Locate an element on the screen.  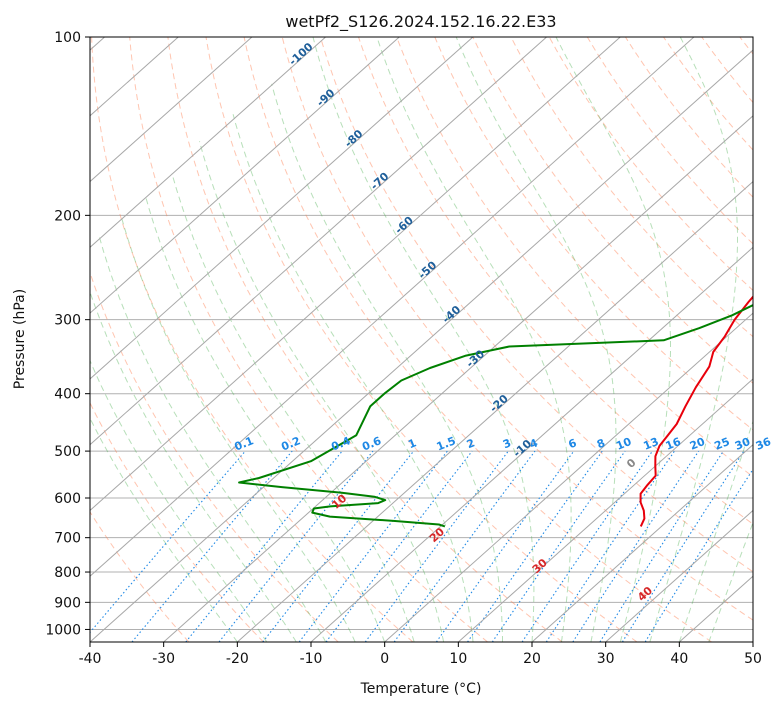
y-tick-label: 100 is located at coordinates (67, 38).